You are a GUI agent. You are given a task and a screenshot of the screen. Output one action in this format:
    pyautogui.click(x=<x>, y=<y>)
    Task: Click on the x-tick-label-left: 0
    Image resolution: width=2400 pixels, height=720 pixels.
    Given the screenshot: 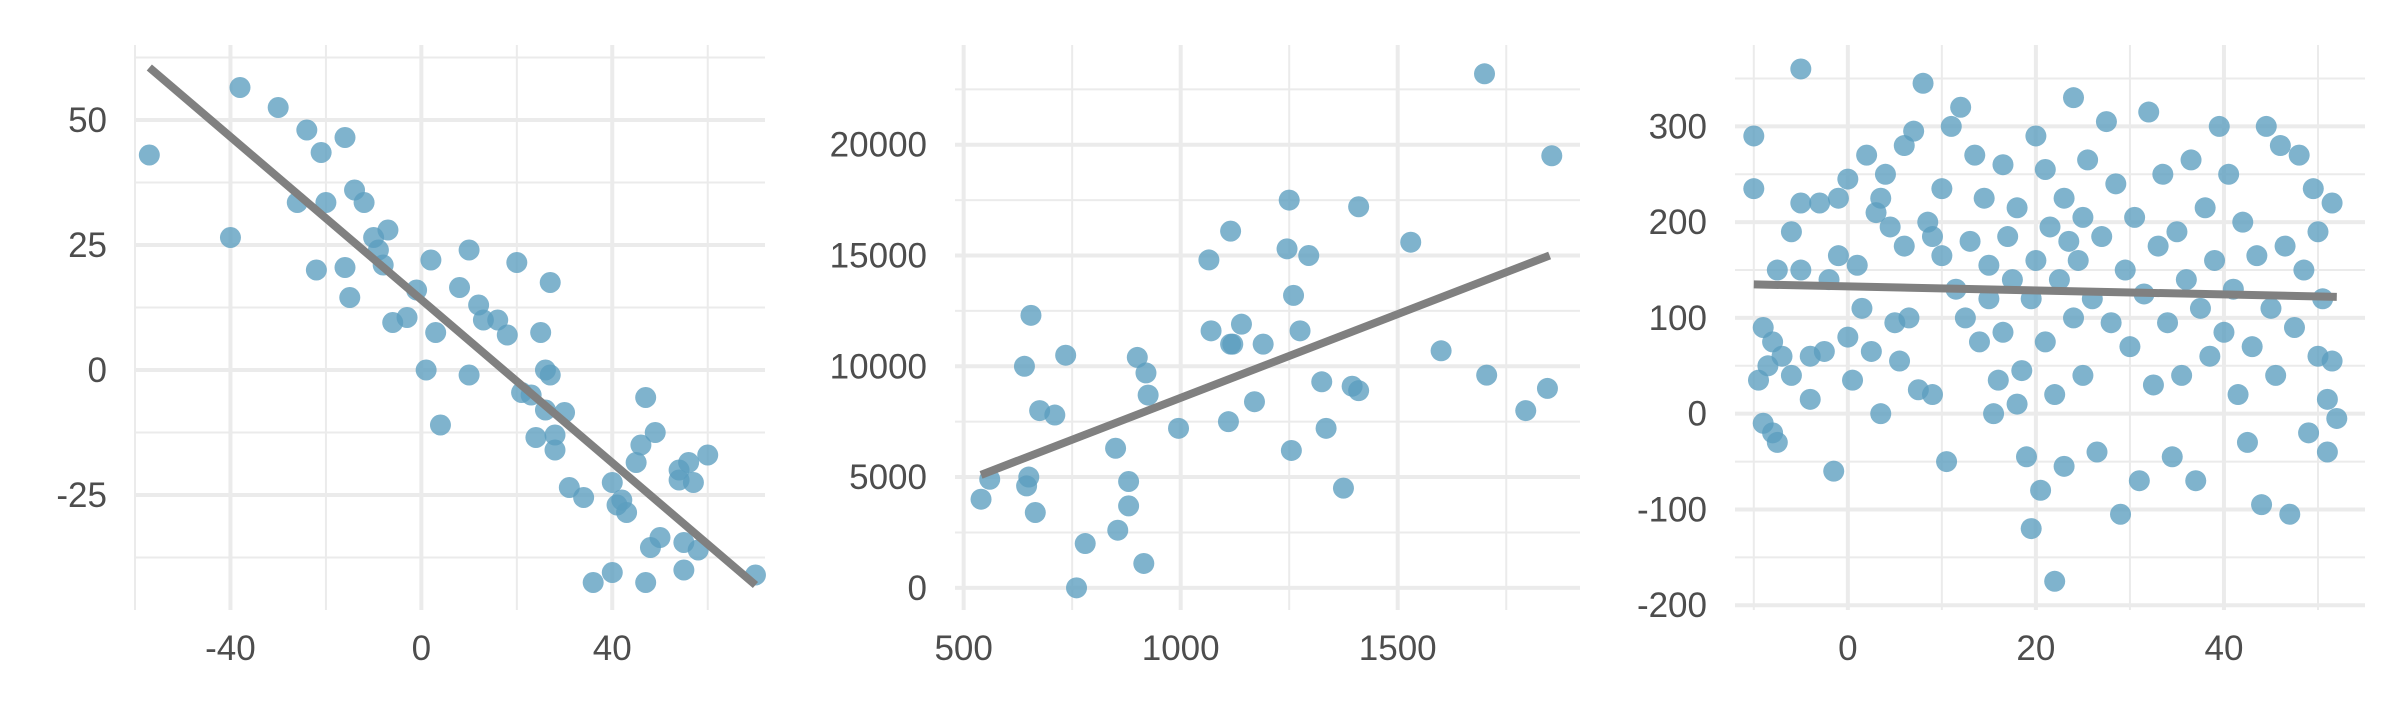 What is the action you would take?
    pyautogui.click(x=421, y=648)
    